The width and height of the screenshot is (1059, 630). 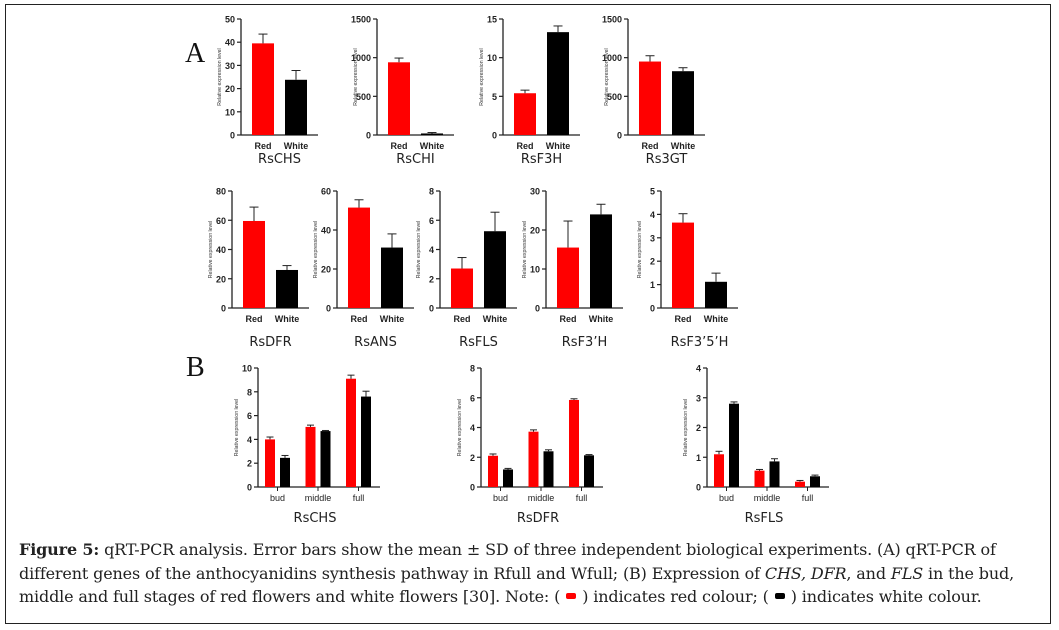 I want to click on panel-label-b: B, so click(x=195, y=367).